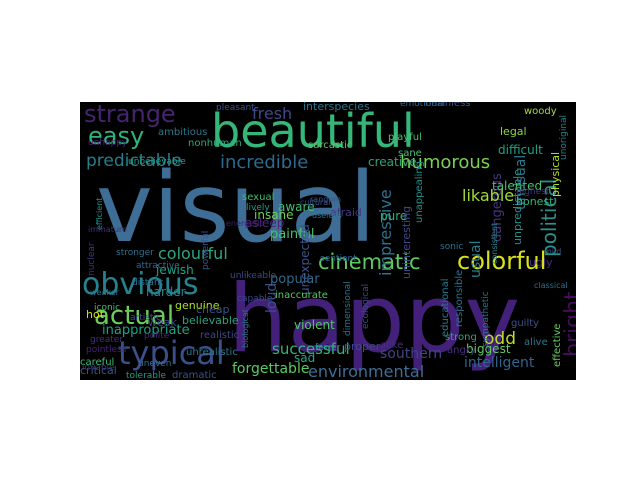 The width and height of the screenshot is (640, 480). Describe the element at coordinates (264, 162) in the screenshot. I see `word-incredible: incredible` at that location.